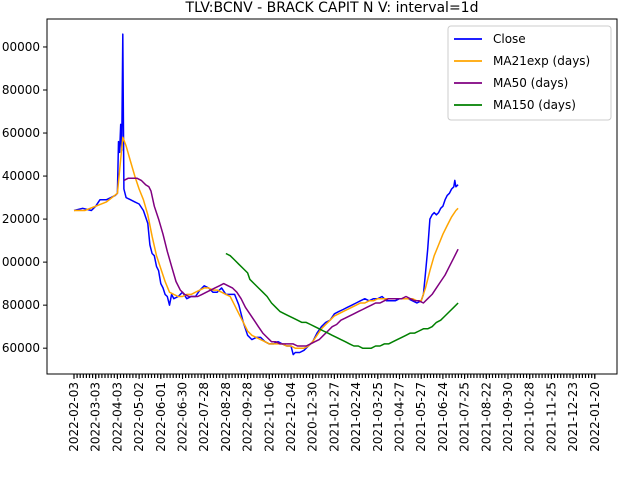 This screenshot has width=640, height=480. What do you see at coordinates (534, 105) in the screenshot?
I see `legend-label: MA150 (days)` at bounding box center [534, 105].